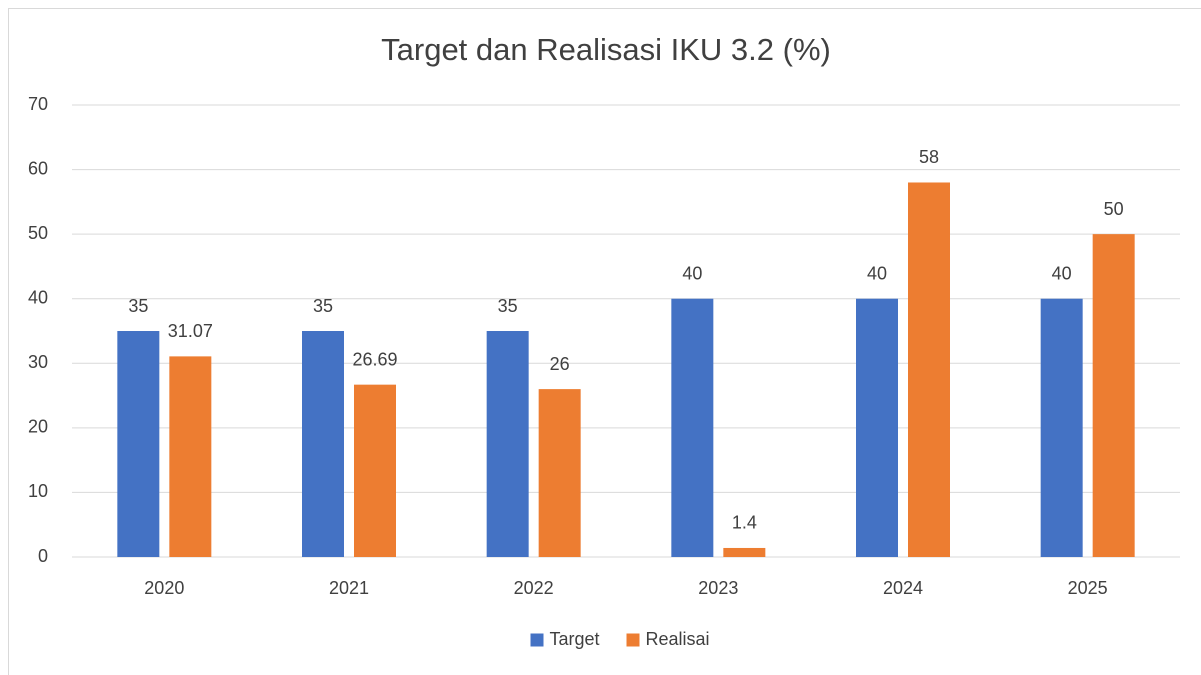 Image resolution: width=1201 pixels, height=675 pixels. Describe the element at coordinates (38, 297) in the screenshot. I see `y-tick-label: 40` at that location.